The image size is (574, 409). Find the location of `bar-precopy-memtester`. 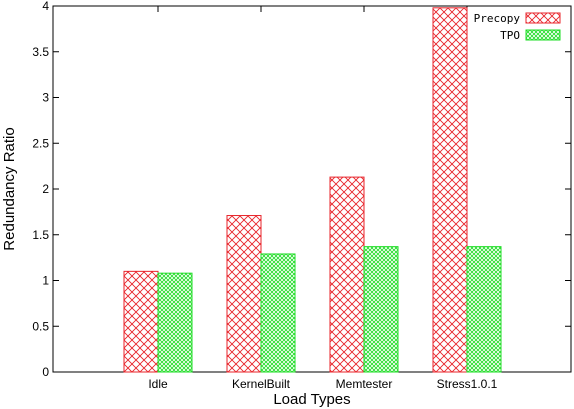

bar-precopy-memtester is located at coordinates (347, 274).